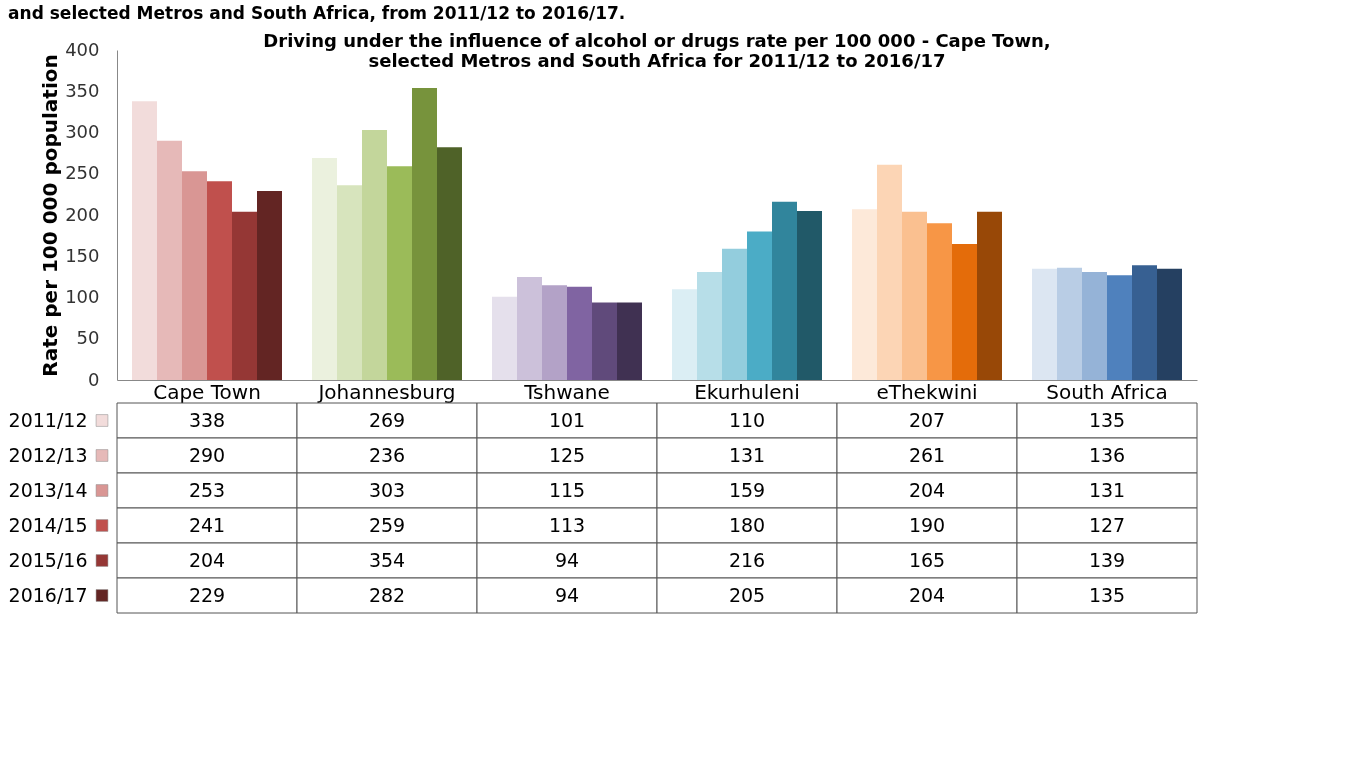  What do you see at coordinates (207, 594) in the screenshot?
I see `data-label: 229` at bounding box center [207, 594].